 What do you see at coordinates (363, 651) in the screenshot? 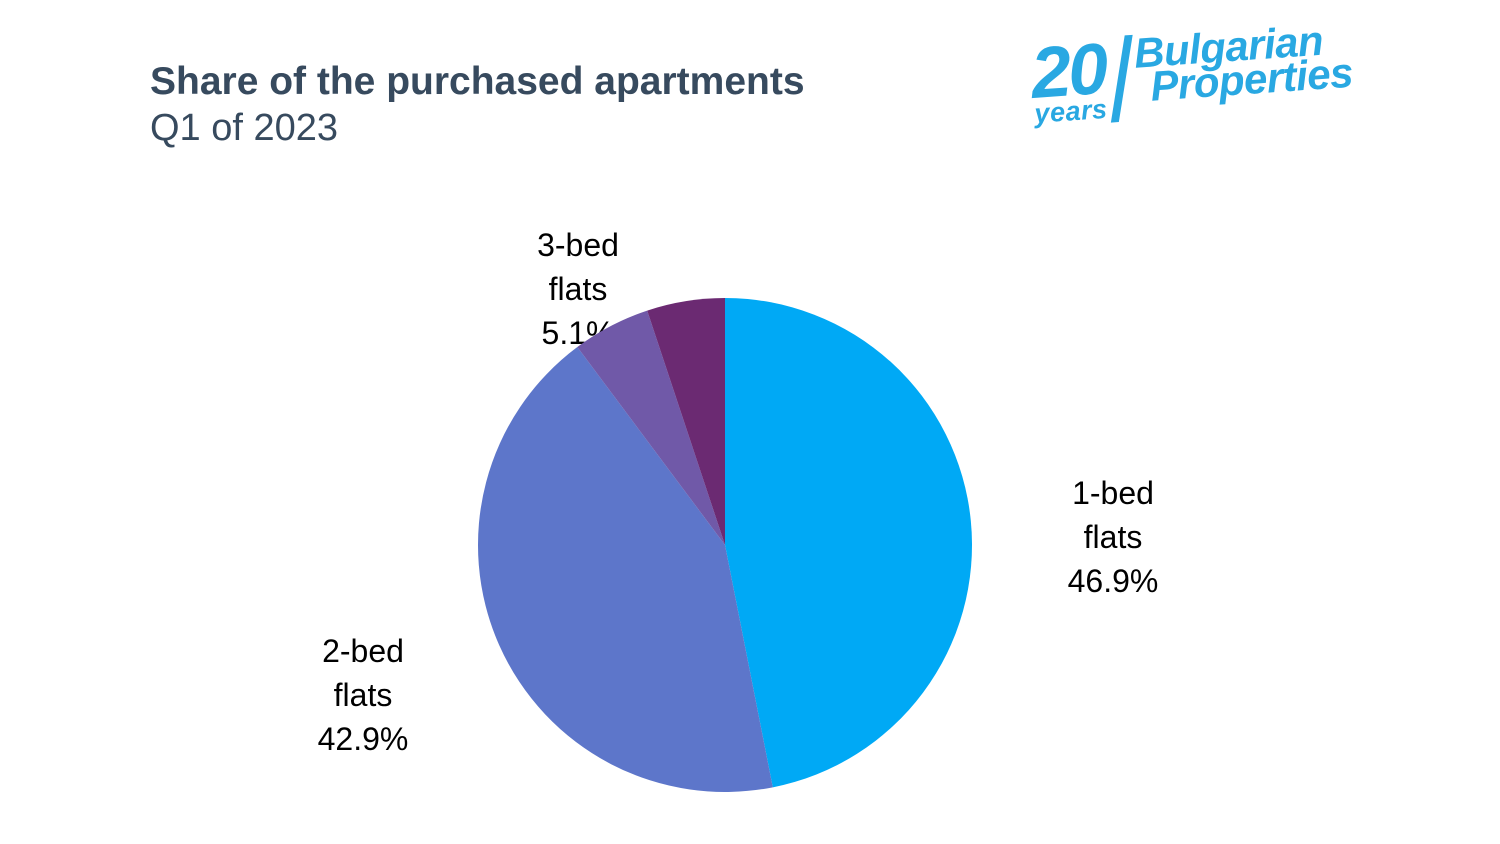
I see `pie-label-line: 2-bed` at bounding box center [363, 651].